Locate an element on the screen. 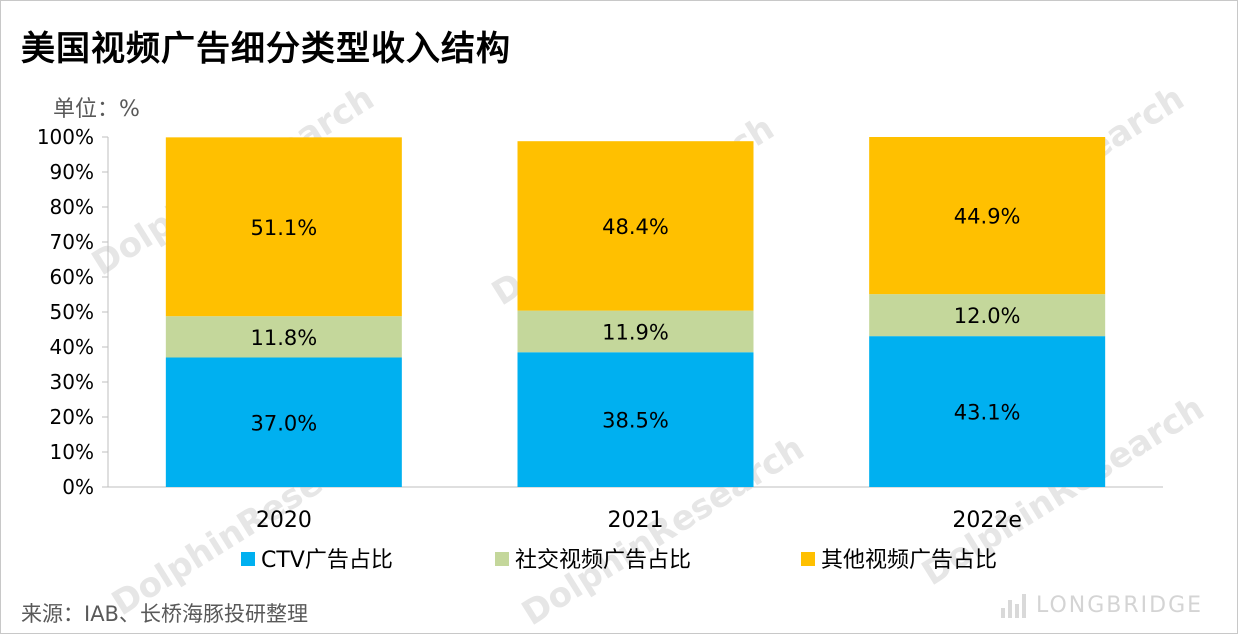 The width and height of the screenshot is (1238, 634). data-label: 11.9% is located at coordinates (635, 332).